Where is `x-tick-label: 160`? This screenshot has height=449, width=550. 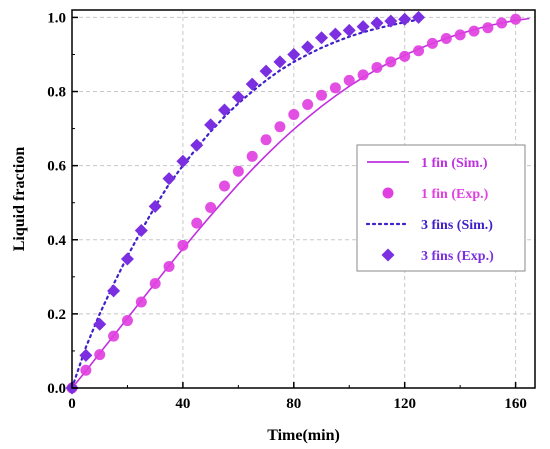 x-tick-label: 160 is located at coordinates (515, 404).